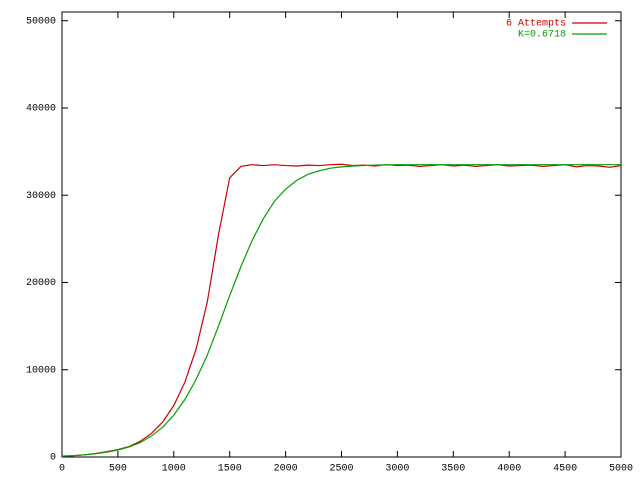 This screenshot has width=640, height=480. What do you see at coordinates (341, 469) in the screenshot?
I see `x-tick-label: 2500` at bounding box center [341, 469].